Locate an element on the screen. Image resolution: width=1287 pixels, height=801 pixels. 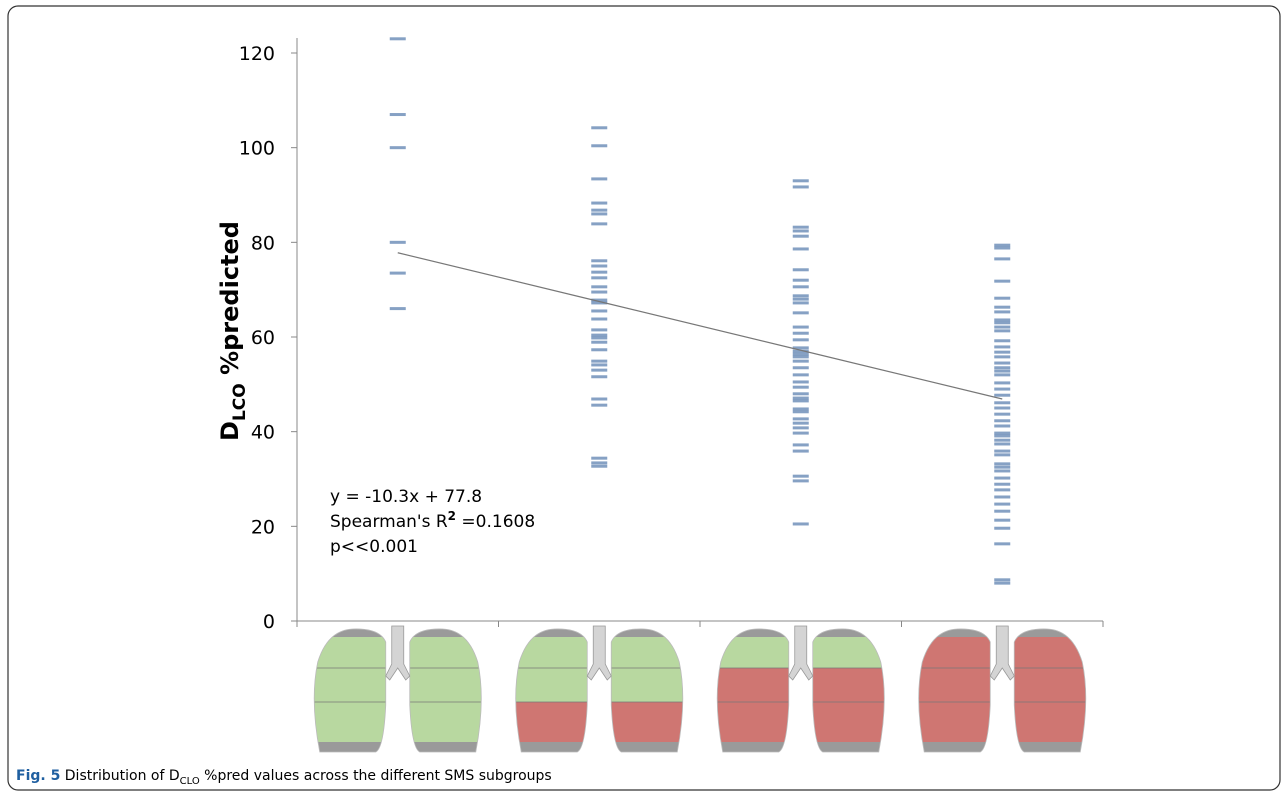
r-label: Spearman's R is located at coordinates (389, 522).